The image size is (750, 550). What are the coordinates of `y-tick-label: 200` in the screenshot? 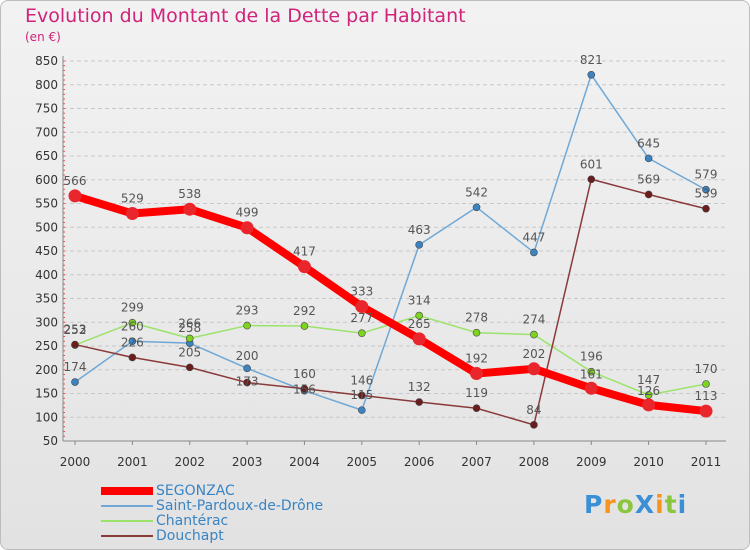 It's located at (46, 370).